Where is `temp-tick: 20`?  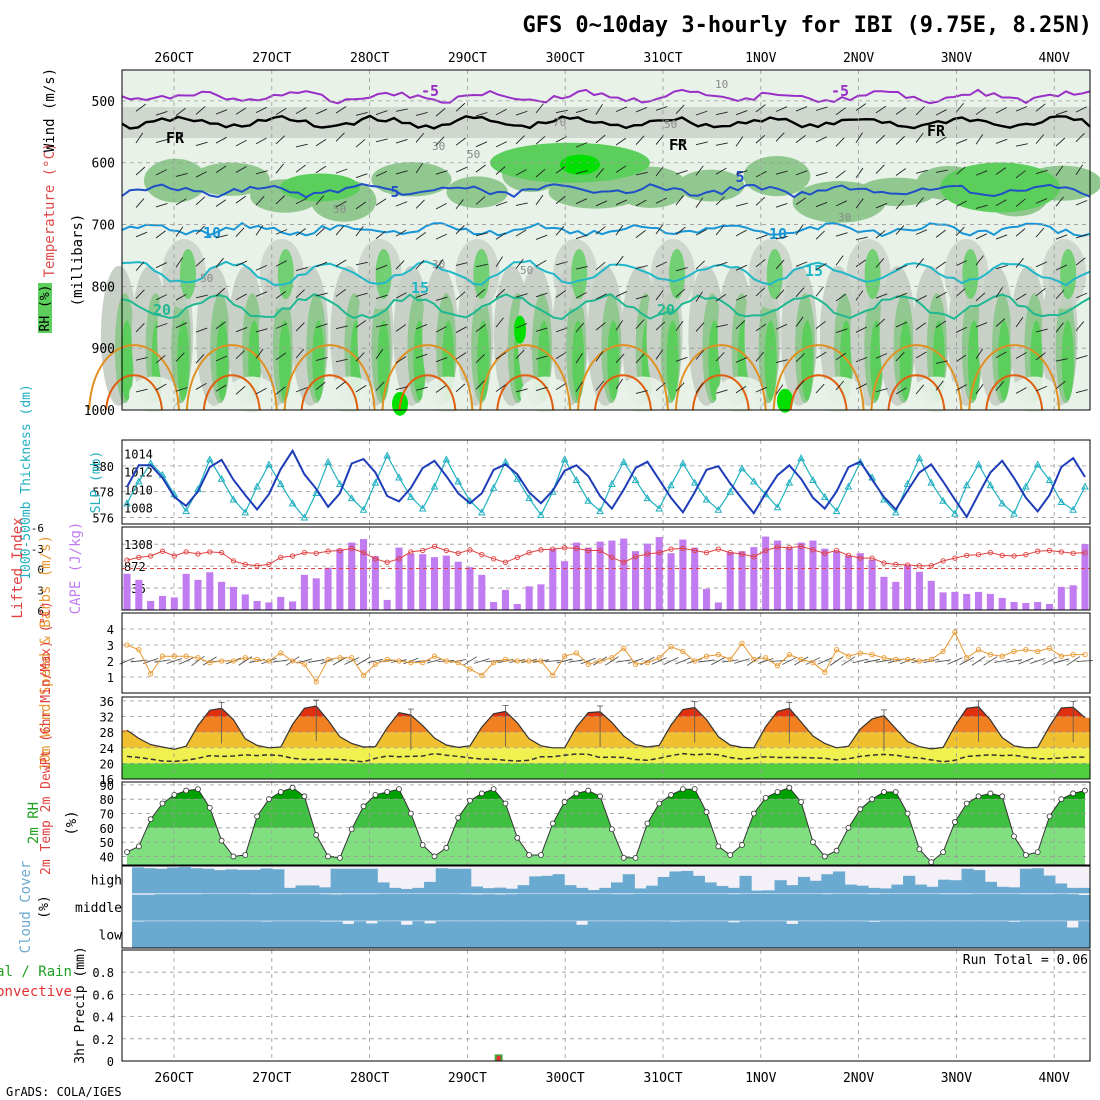 temp-tick: 20 is located at coordinates (107, 764).